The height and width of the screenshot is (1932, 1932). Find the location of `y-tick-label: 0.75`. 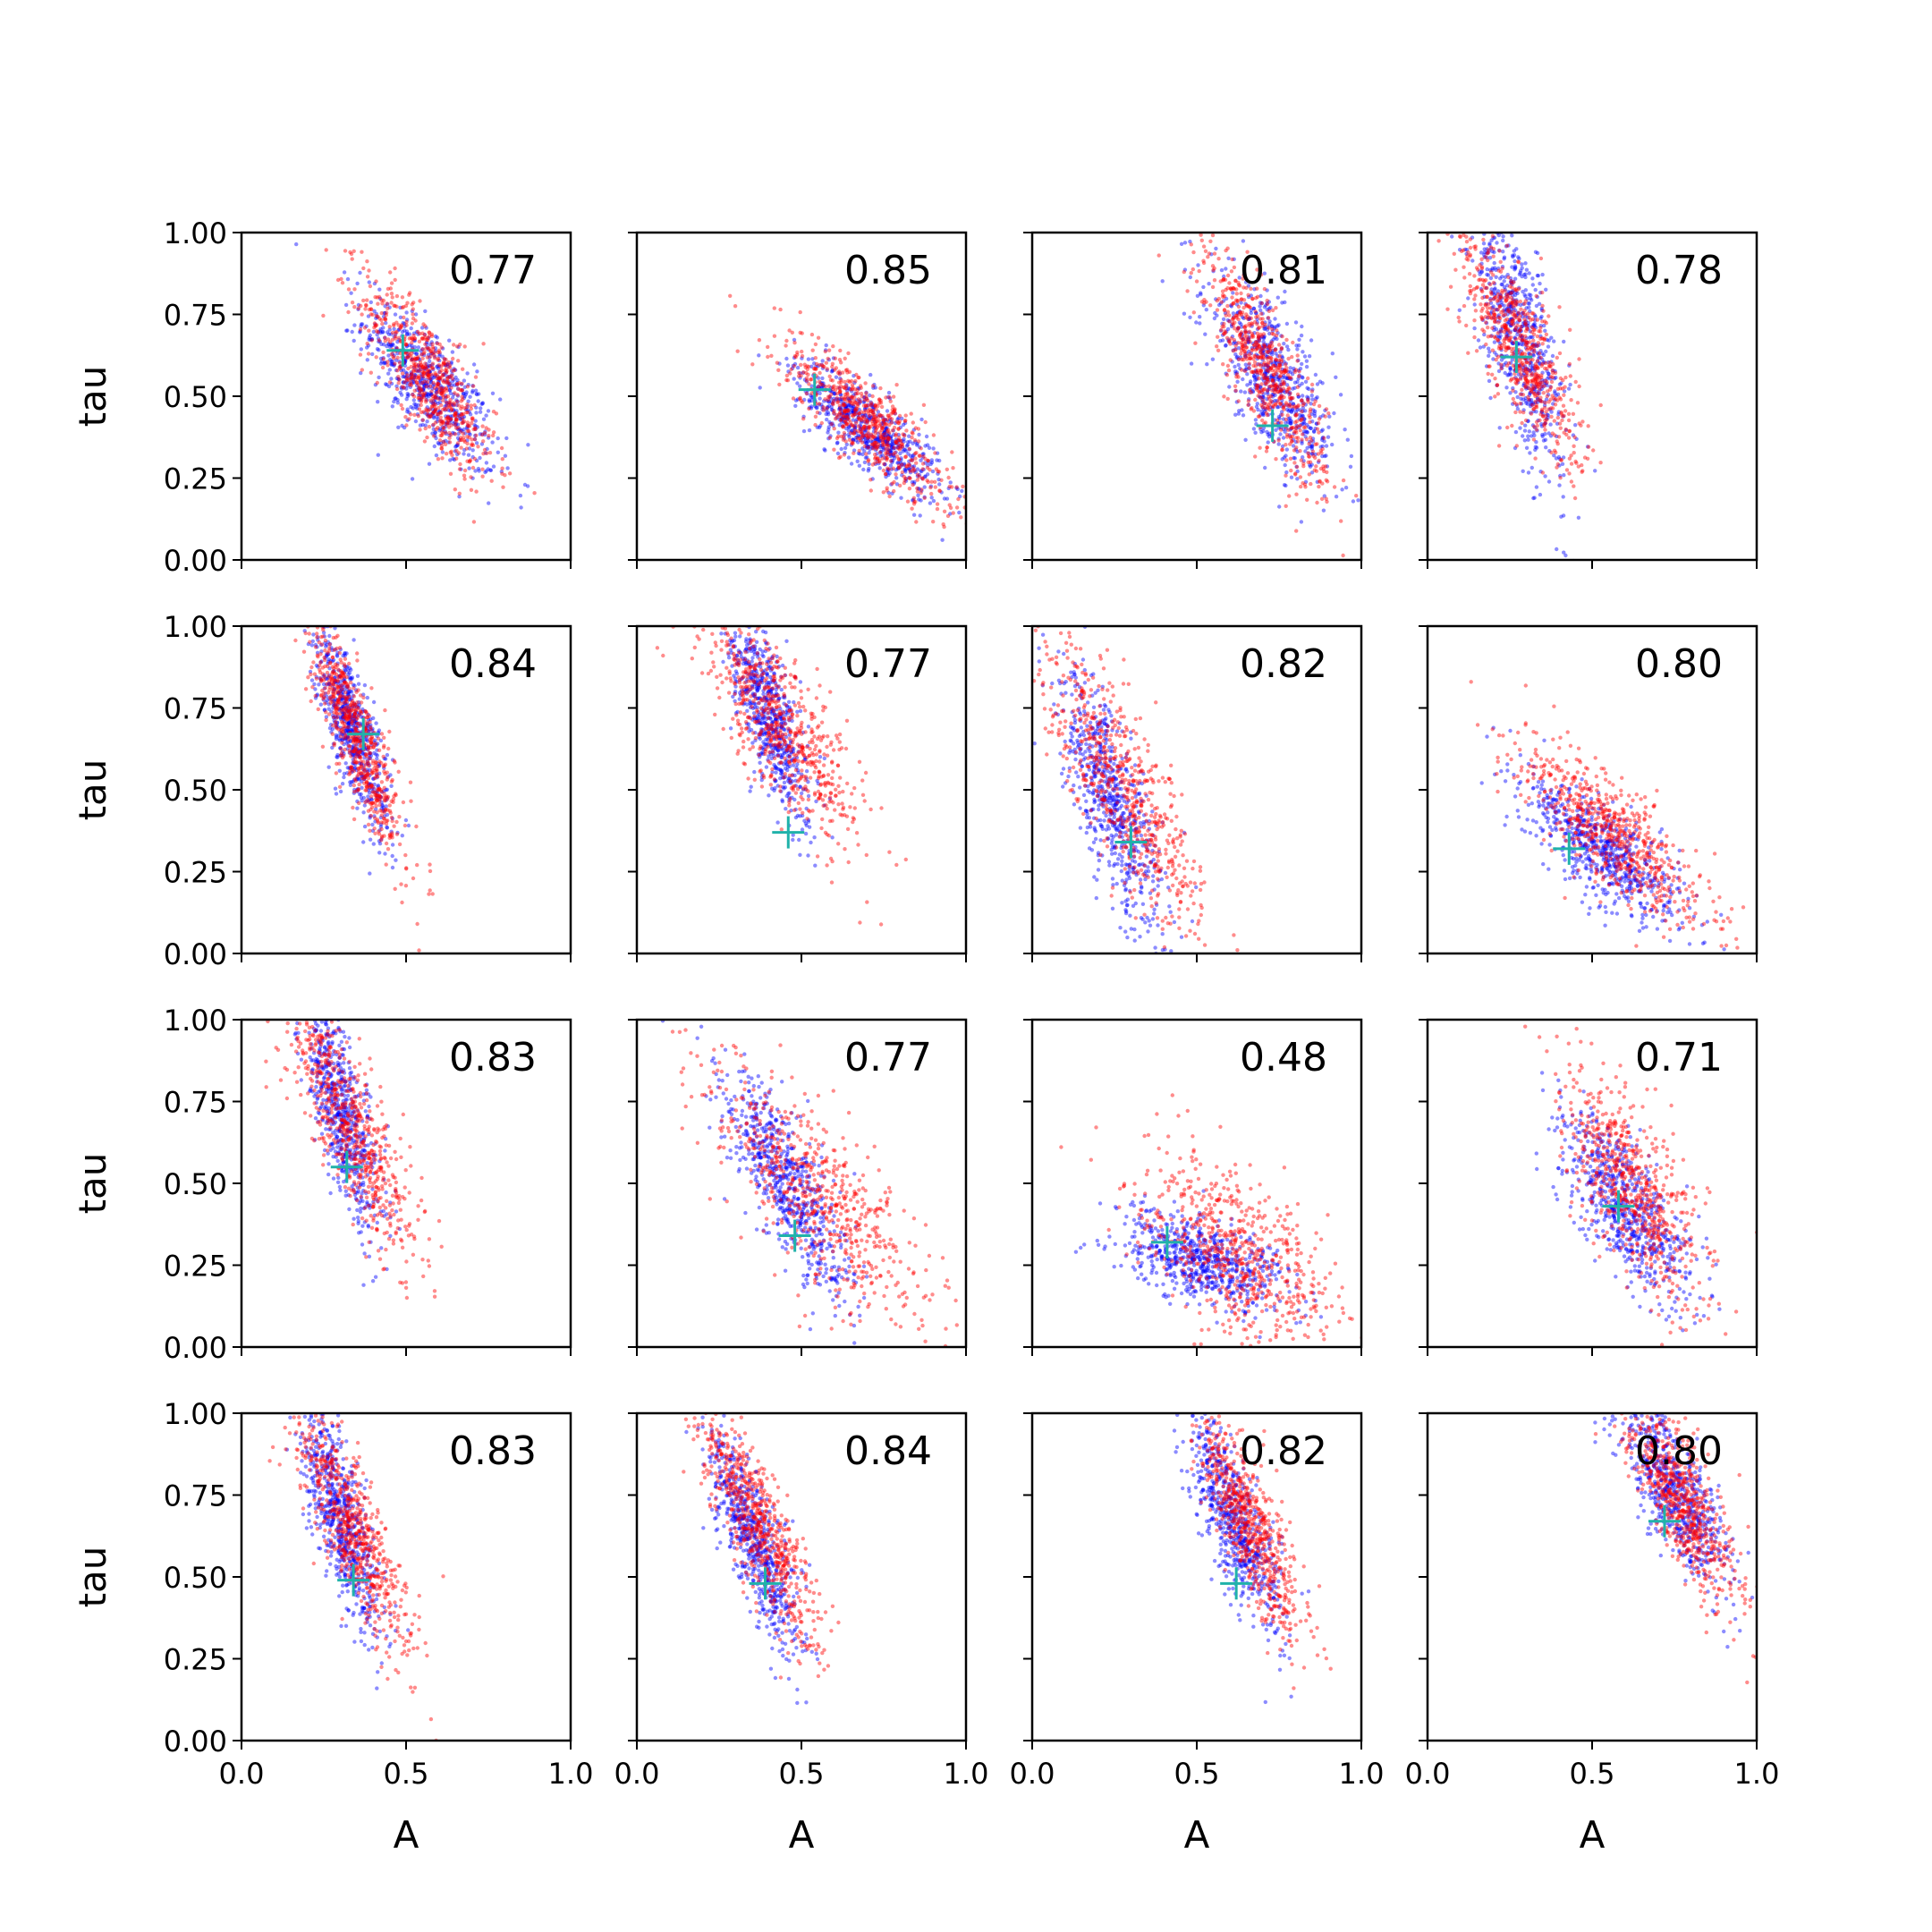

y-tick-label: 0.75 is located at coordinates (195, 316).